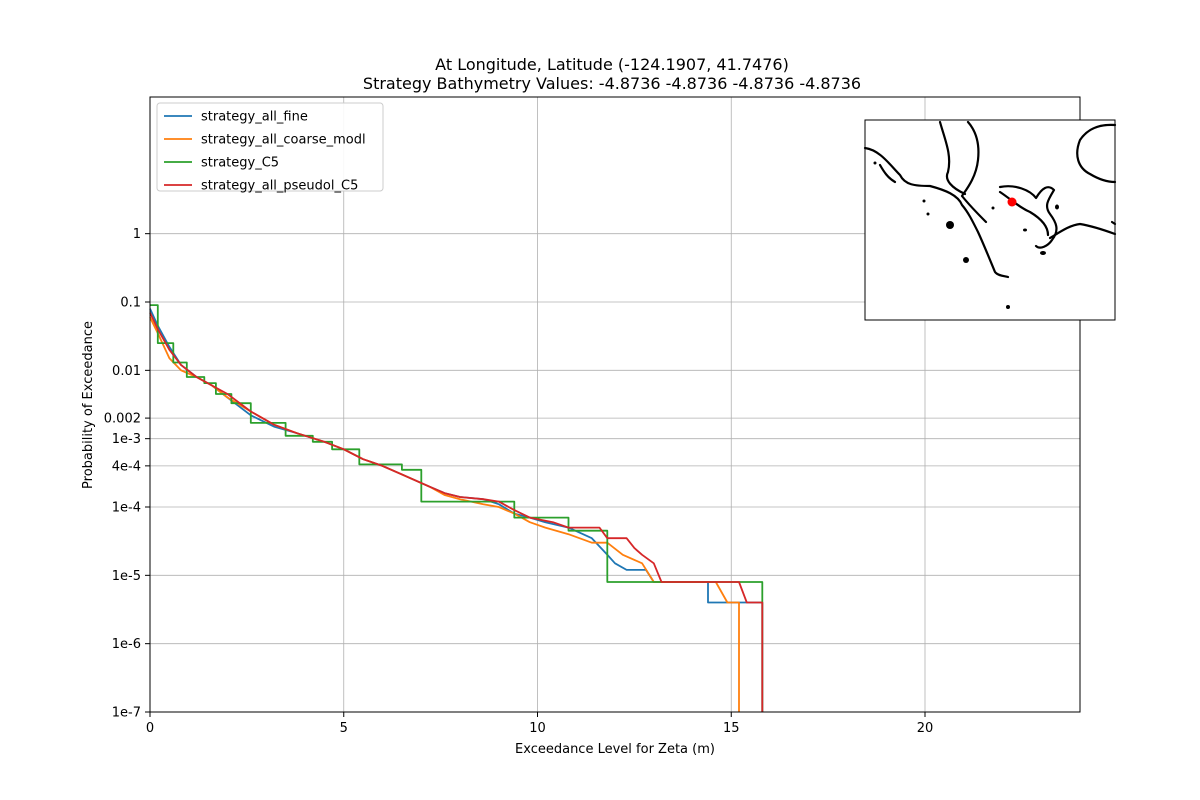 The height and width of the screenshot is (800, 1200). I want to click on coastline-path, so click(936, 212).